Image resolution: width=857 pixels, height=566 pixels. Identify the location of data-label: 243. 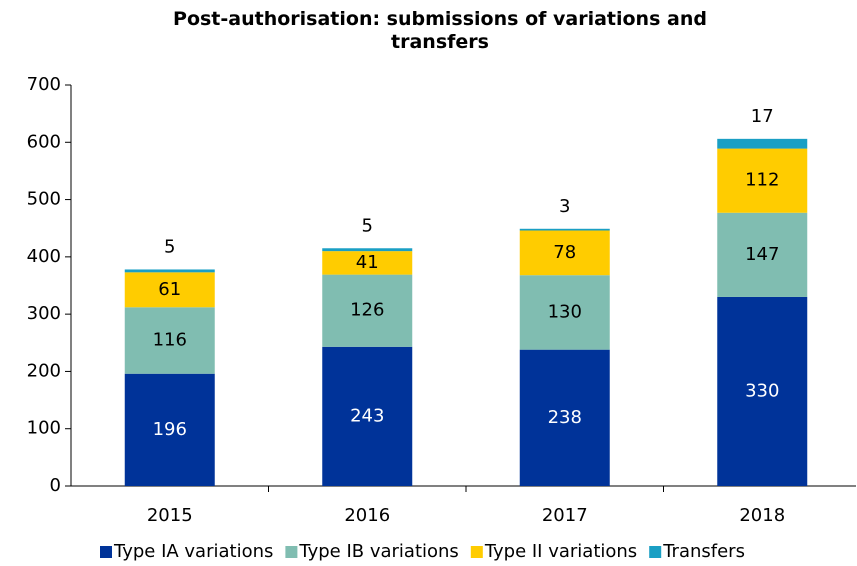
(367, 415).